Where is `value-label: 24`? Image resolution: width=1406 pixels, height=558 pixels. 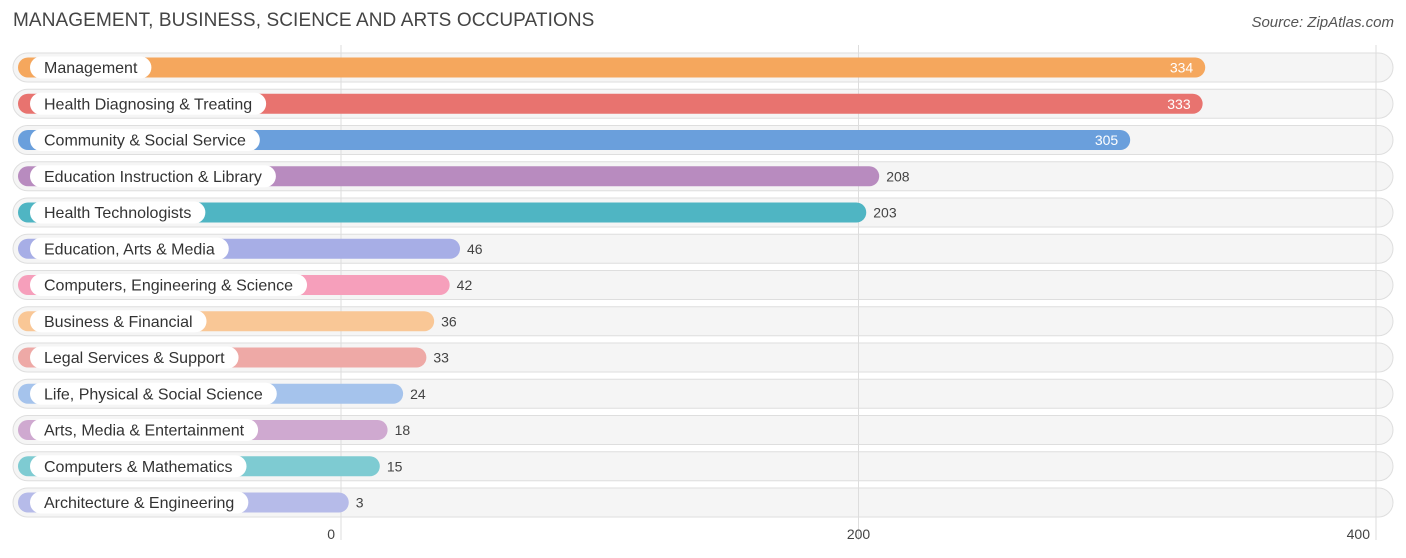
value-label: 24 is located at coordinates (418, 394).